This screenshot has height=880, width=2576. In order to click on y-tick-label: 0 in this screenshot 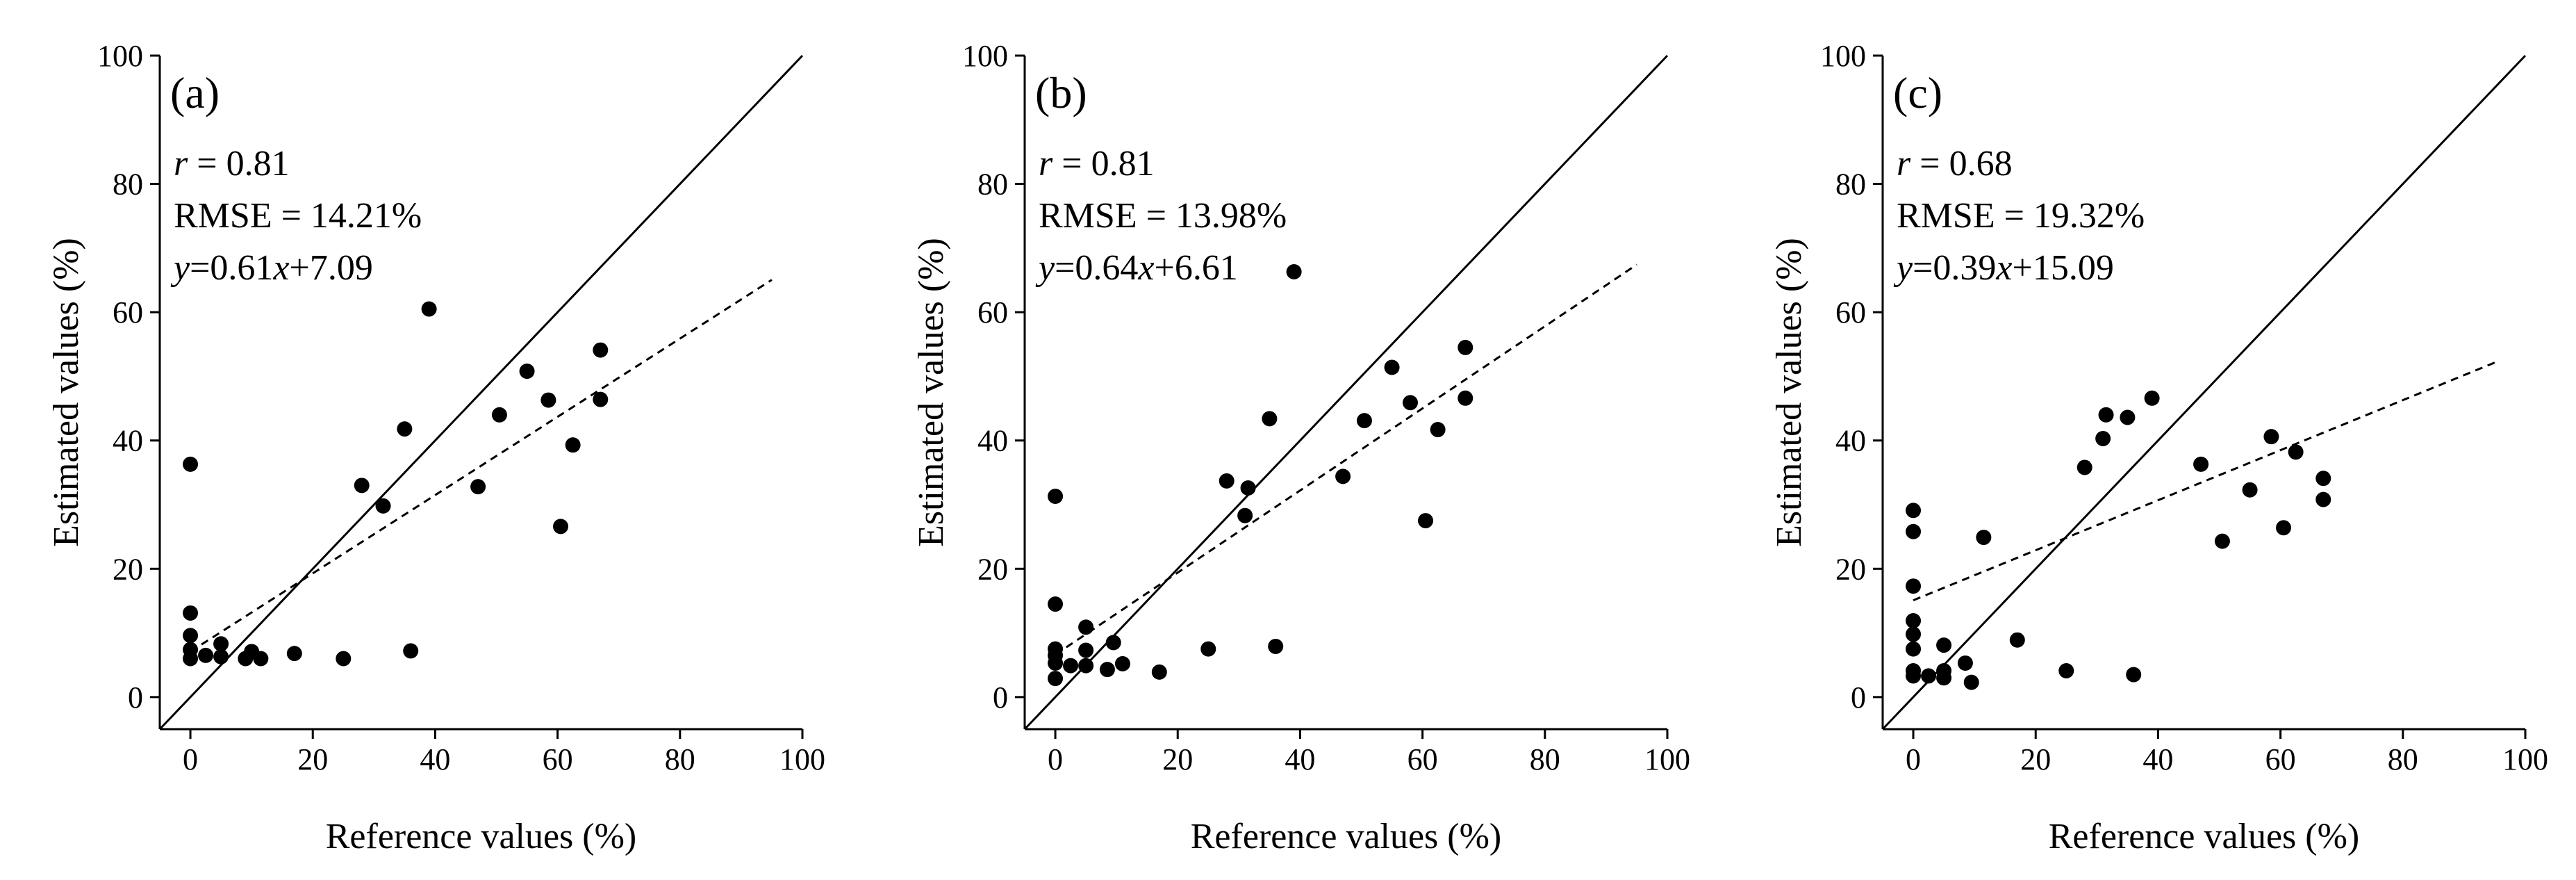, I will do `click(136, 698)`.